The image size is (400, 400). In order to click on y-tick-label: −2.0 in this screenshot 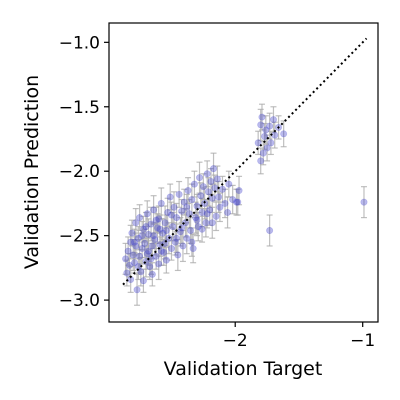, I will do `click(79, 172)`.